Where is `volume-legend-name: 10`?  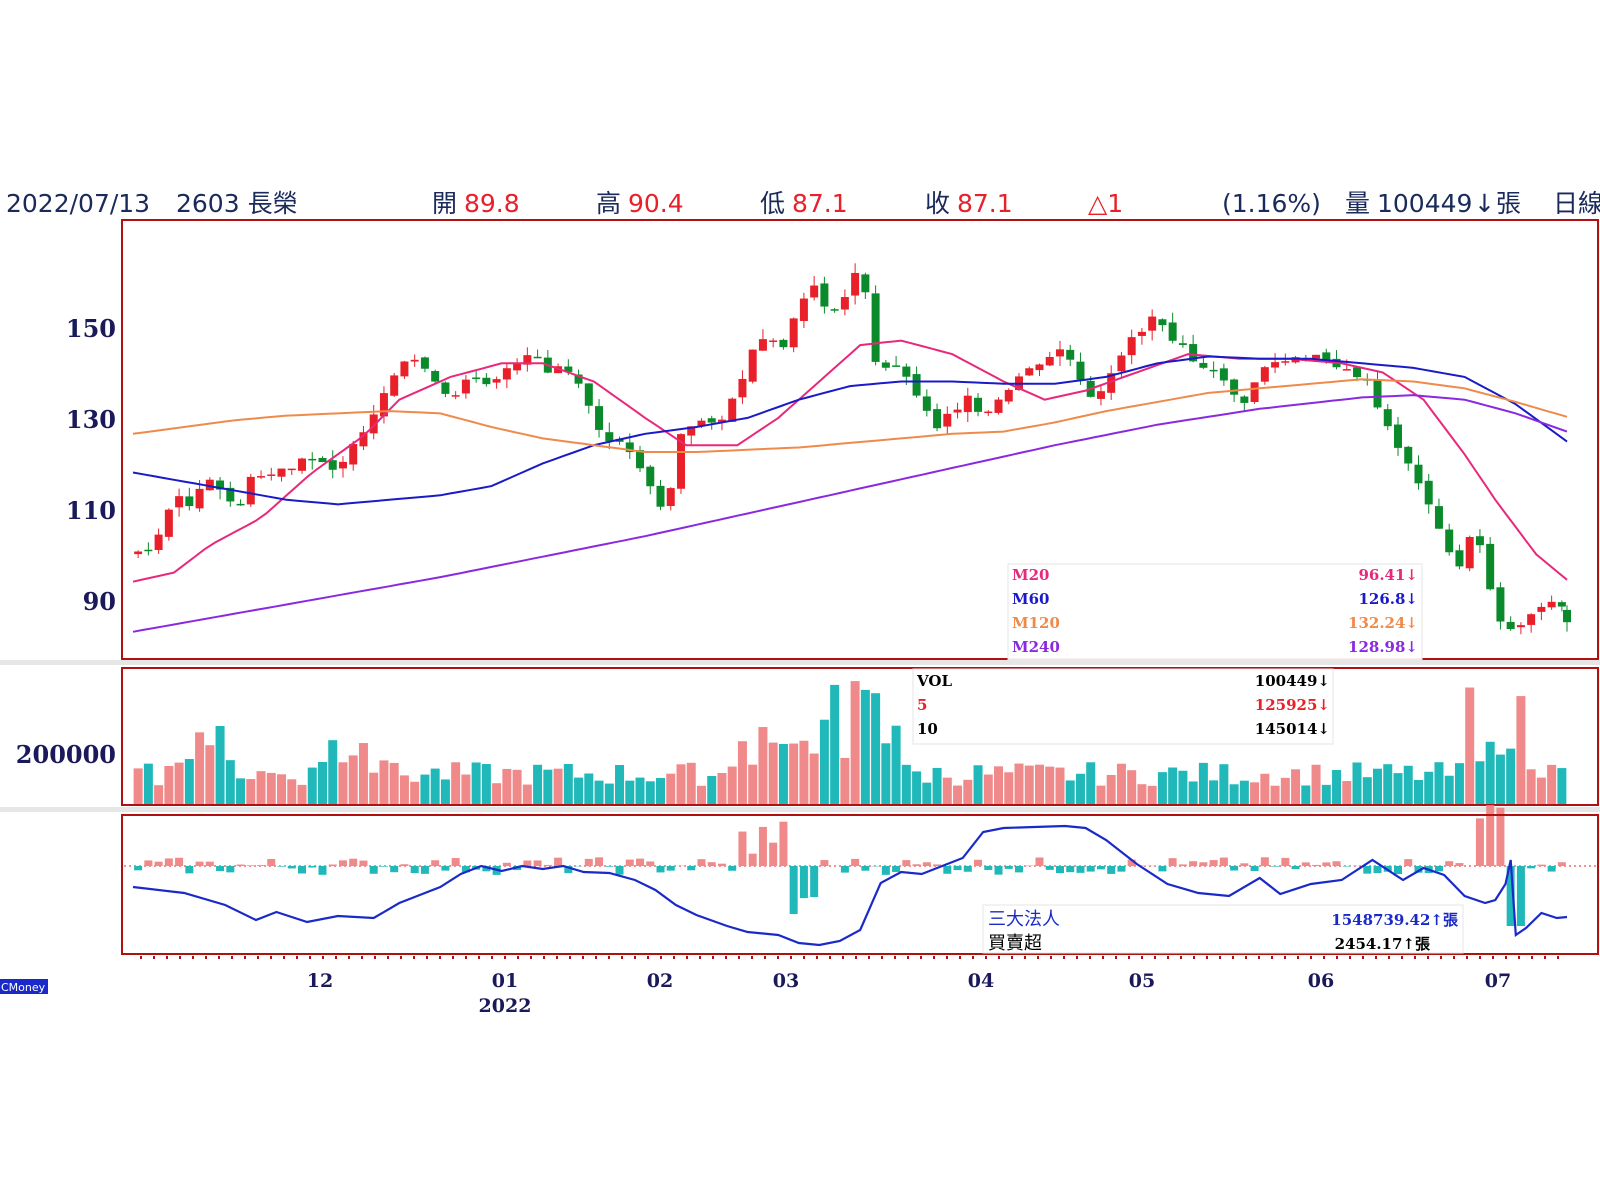 volume-legend-name: 10 is located at coordinates (927, 729).